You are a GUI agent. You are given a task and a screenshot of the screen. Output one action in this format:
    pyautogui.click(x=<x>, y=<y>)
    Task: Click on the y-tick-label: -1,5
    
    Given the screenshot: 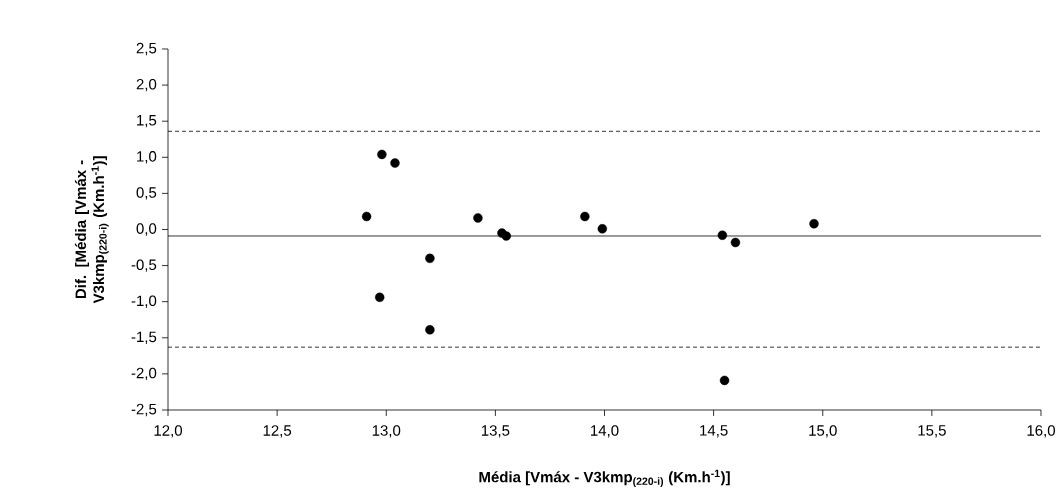 What is the action you would take?
    pyautogui.click(x=144, y=337)
    